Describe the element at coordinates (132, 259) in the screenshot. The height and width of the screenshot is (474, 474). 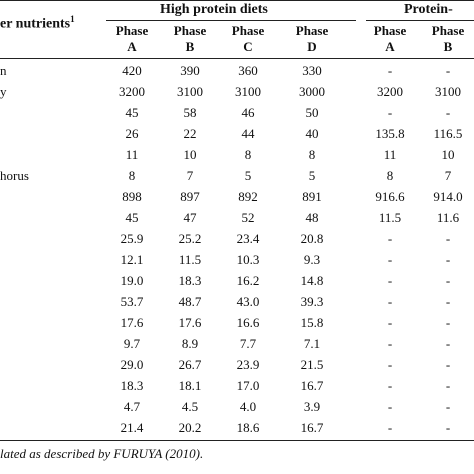
I see `table-cell: 12.1` at that location.